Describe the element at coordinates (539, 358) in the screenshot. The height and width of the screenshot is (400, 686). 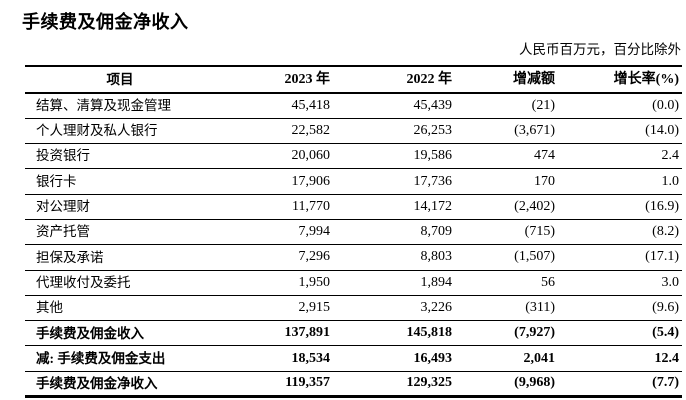
I see `value-change: 2,041` at that location.